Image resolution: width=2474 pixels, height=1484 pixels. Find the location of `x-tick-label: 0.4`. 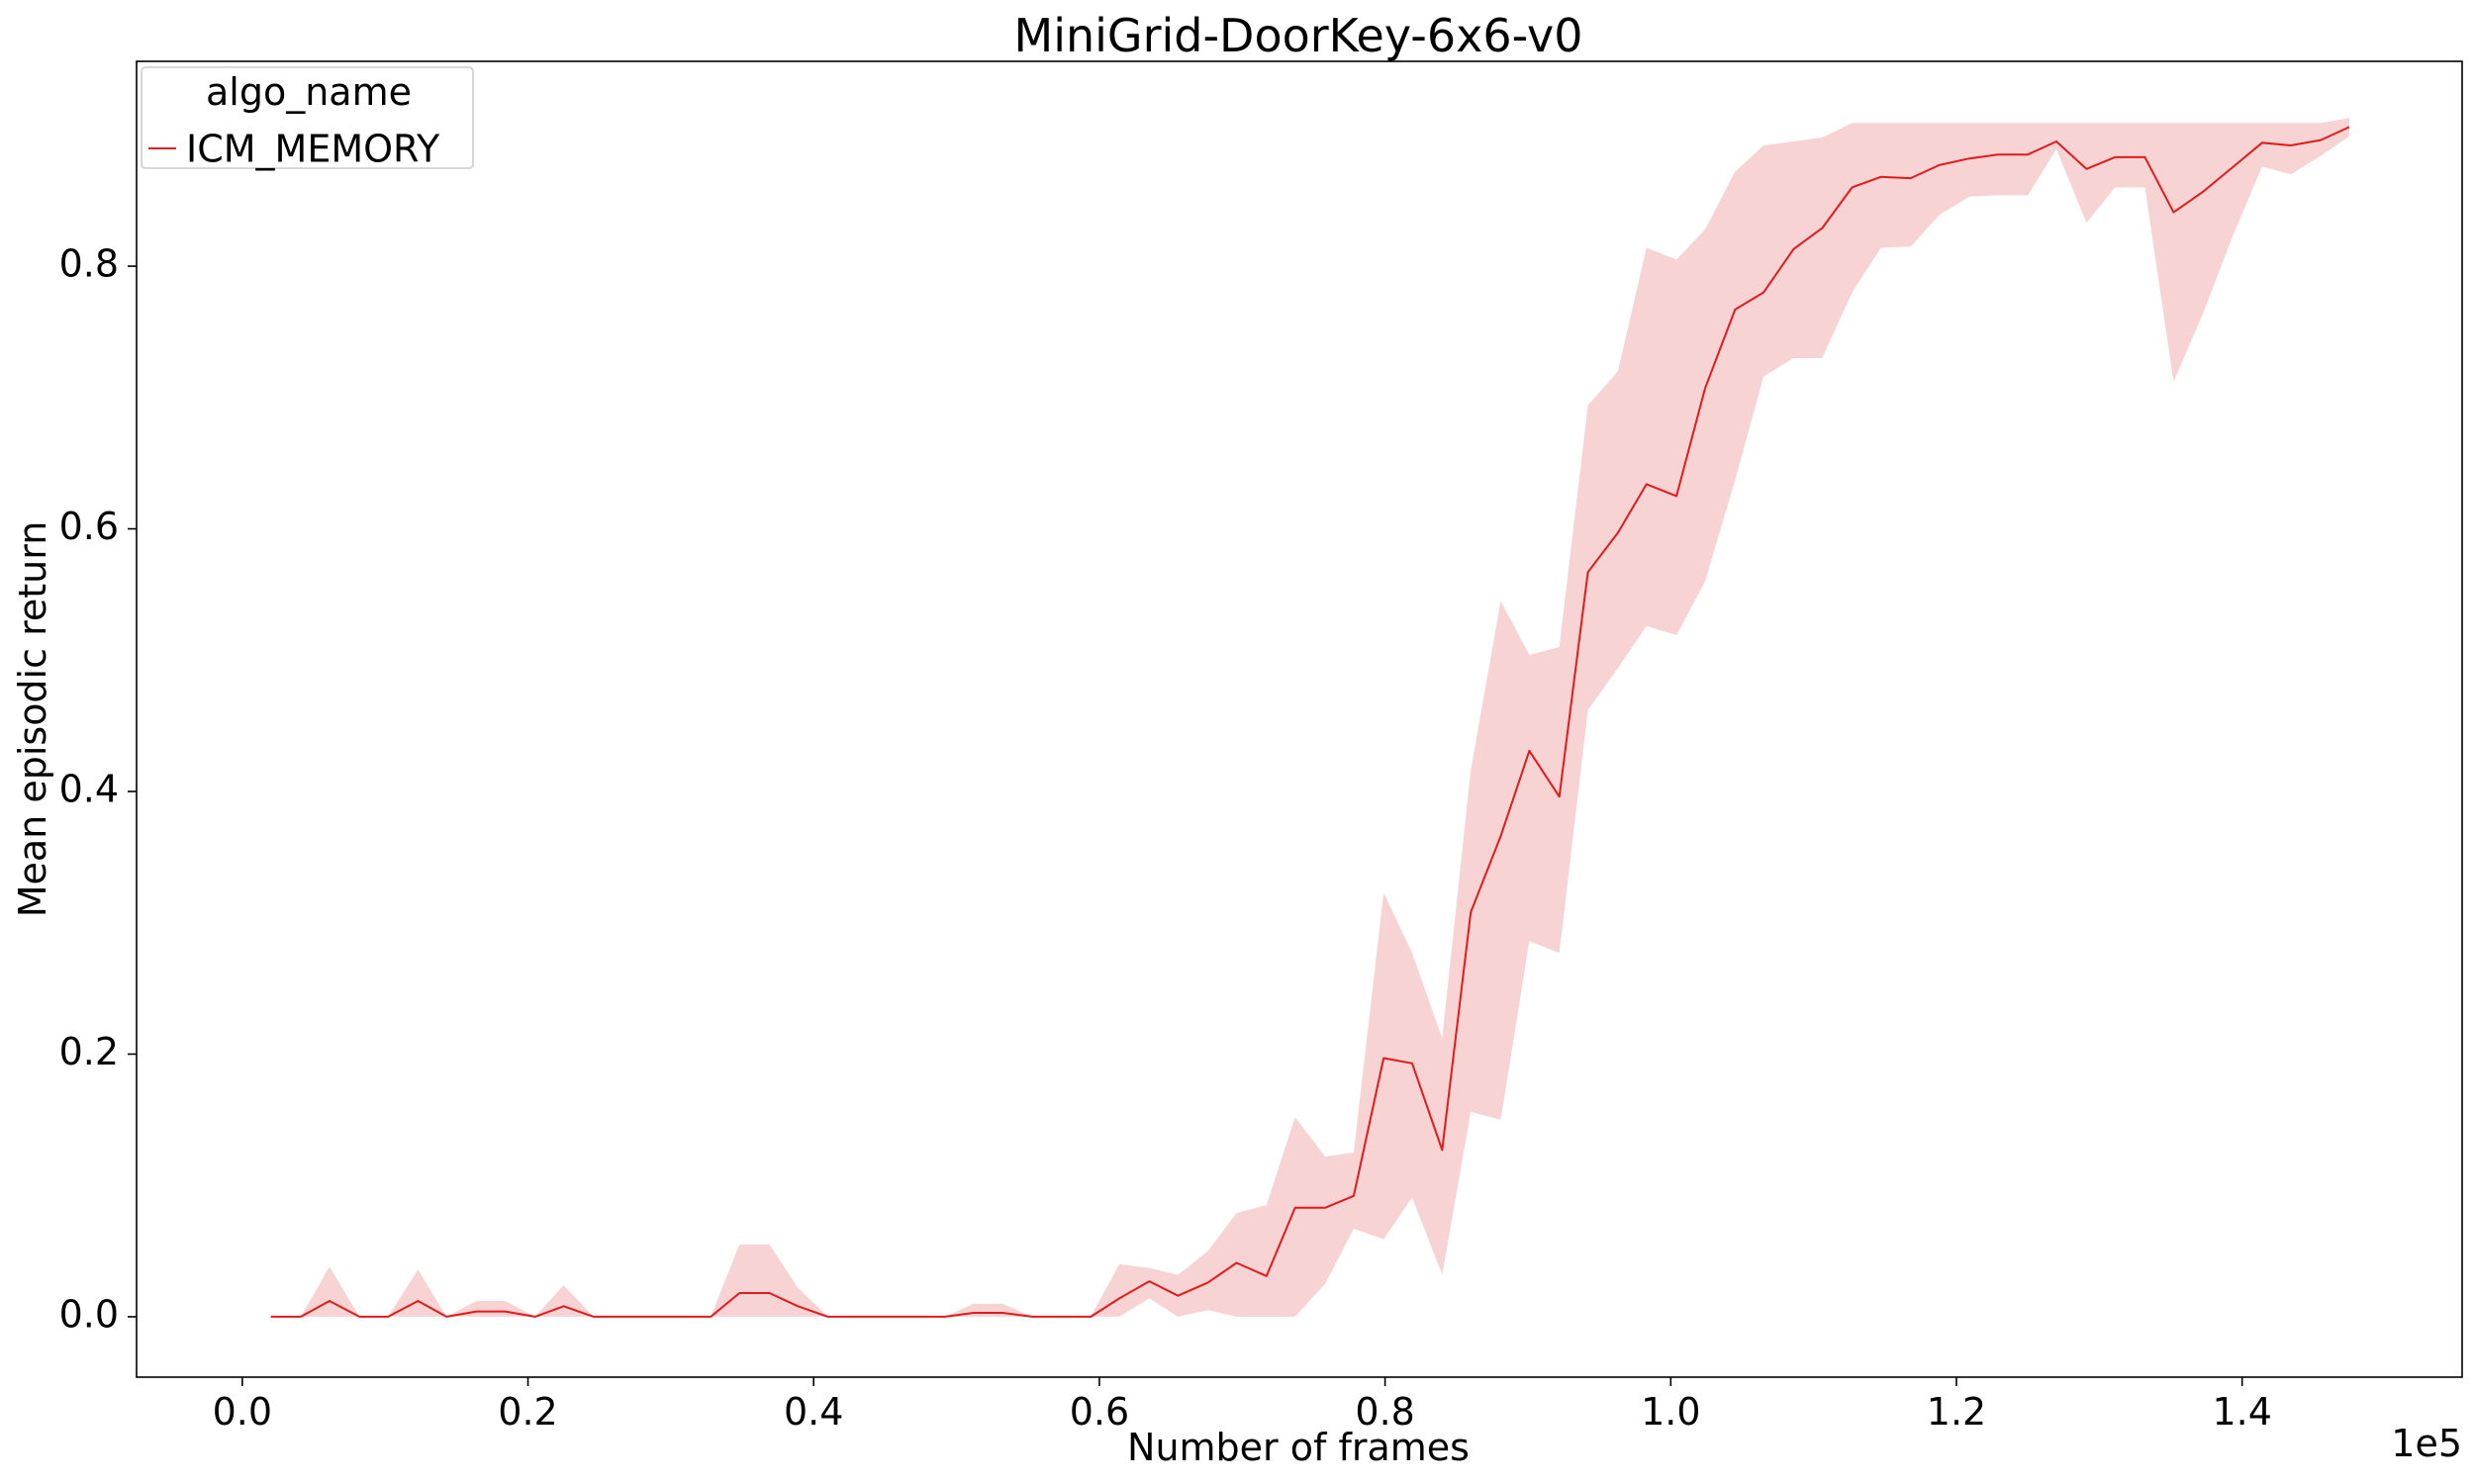

x-tick-label: 0.4 is located at coordinates (814, 1412).